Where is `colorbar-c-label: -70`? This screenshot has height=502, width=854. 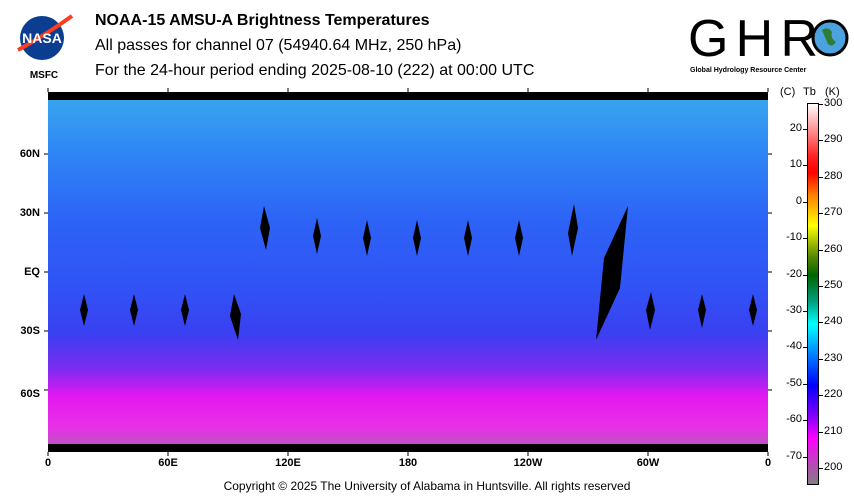 colorbar-c-label: -70 is located at coordinates (794, 455).